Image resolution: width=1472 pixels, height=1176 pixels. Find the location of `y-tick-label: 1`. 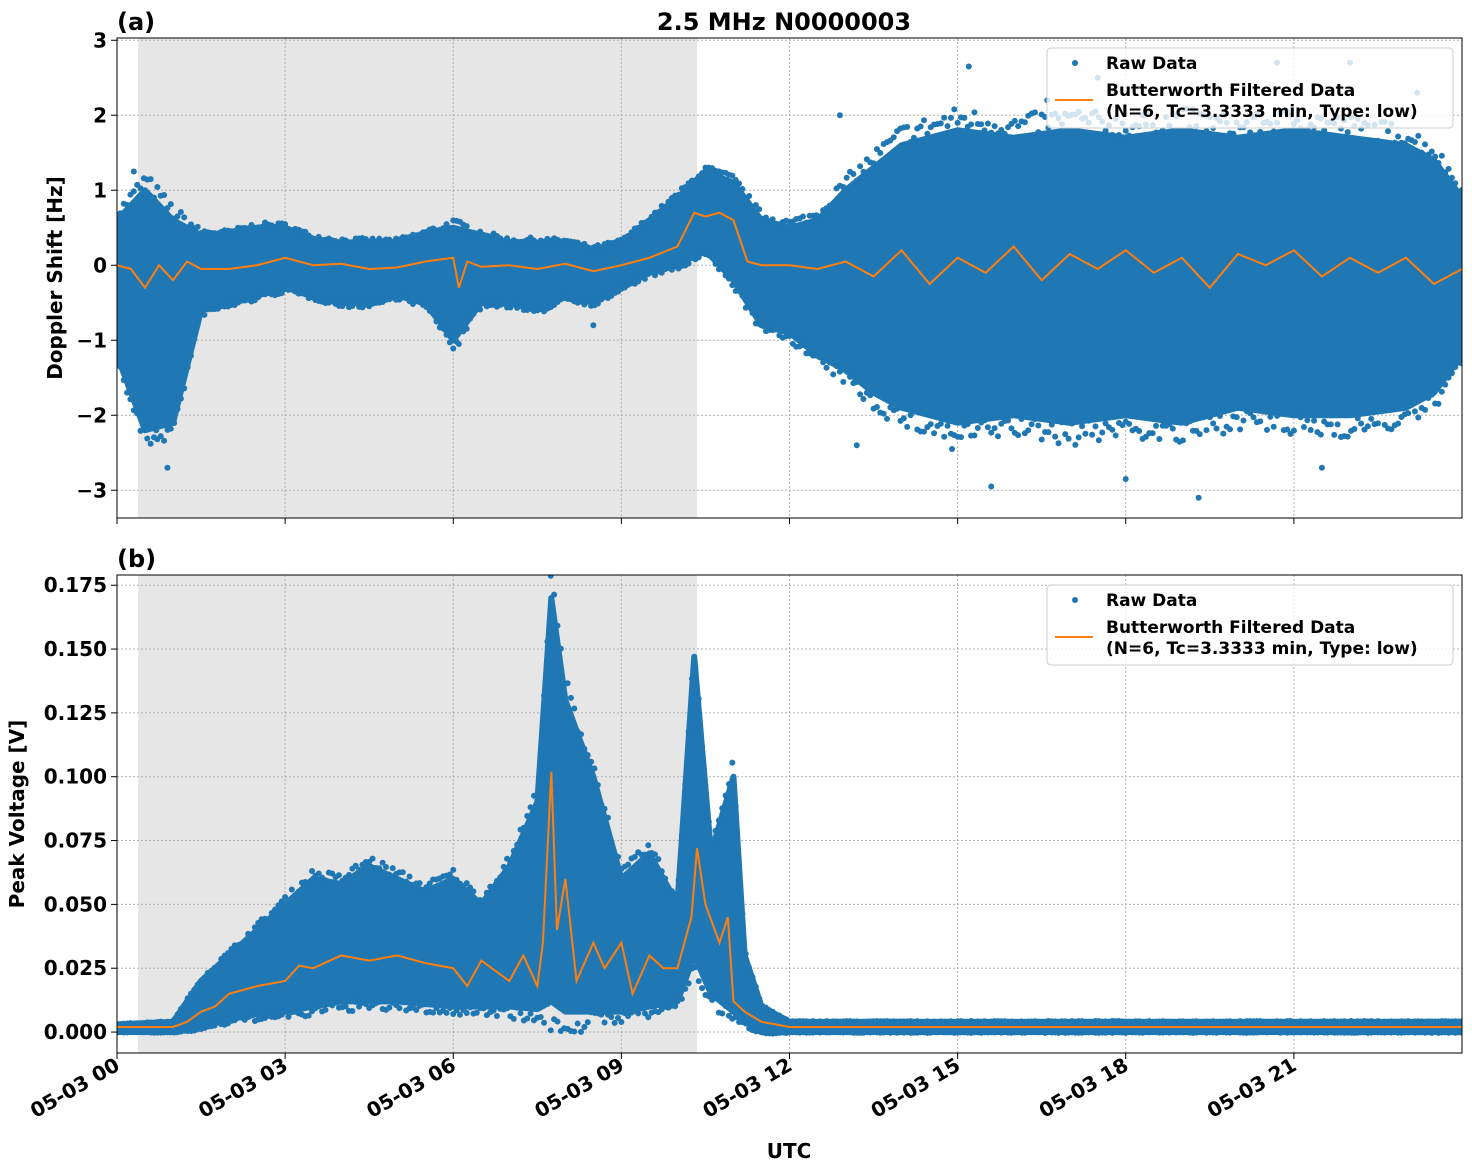

y-tick-label: 1 is located at coordinates (100, 190).